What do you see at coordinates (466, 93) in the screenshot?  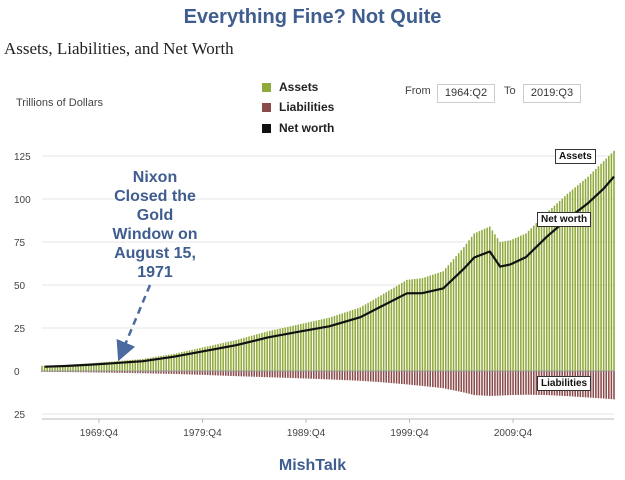 I see `range-from-input: 1964:Q2` at bounding box center [466, 93].